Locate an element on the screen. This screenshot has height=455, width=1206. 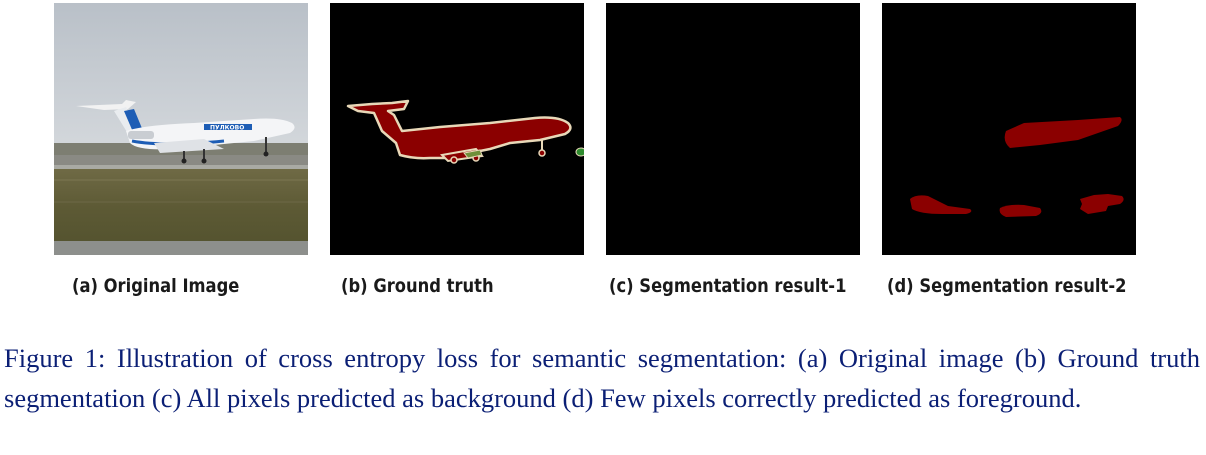
ground-truth-mask is located at coordinates (457, 129).